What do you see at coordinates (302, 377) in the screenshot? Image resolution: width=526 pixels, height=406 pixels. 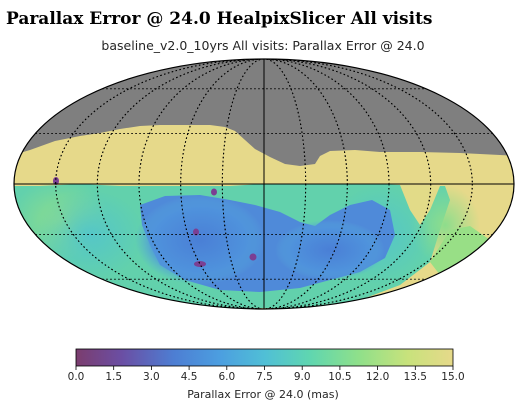 I see `colorbar-tick-label: 9.0` at bounding box center [302, 377].